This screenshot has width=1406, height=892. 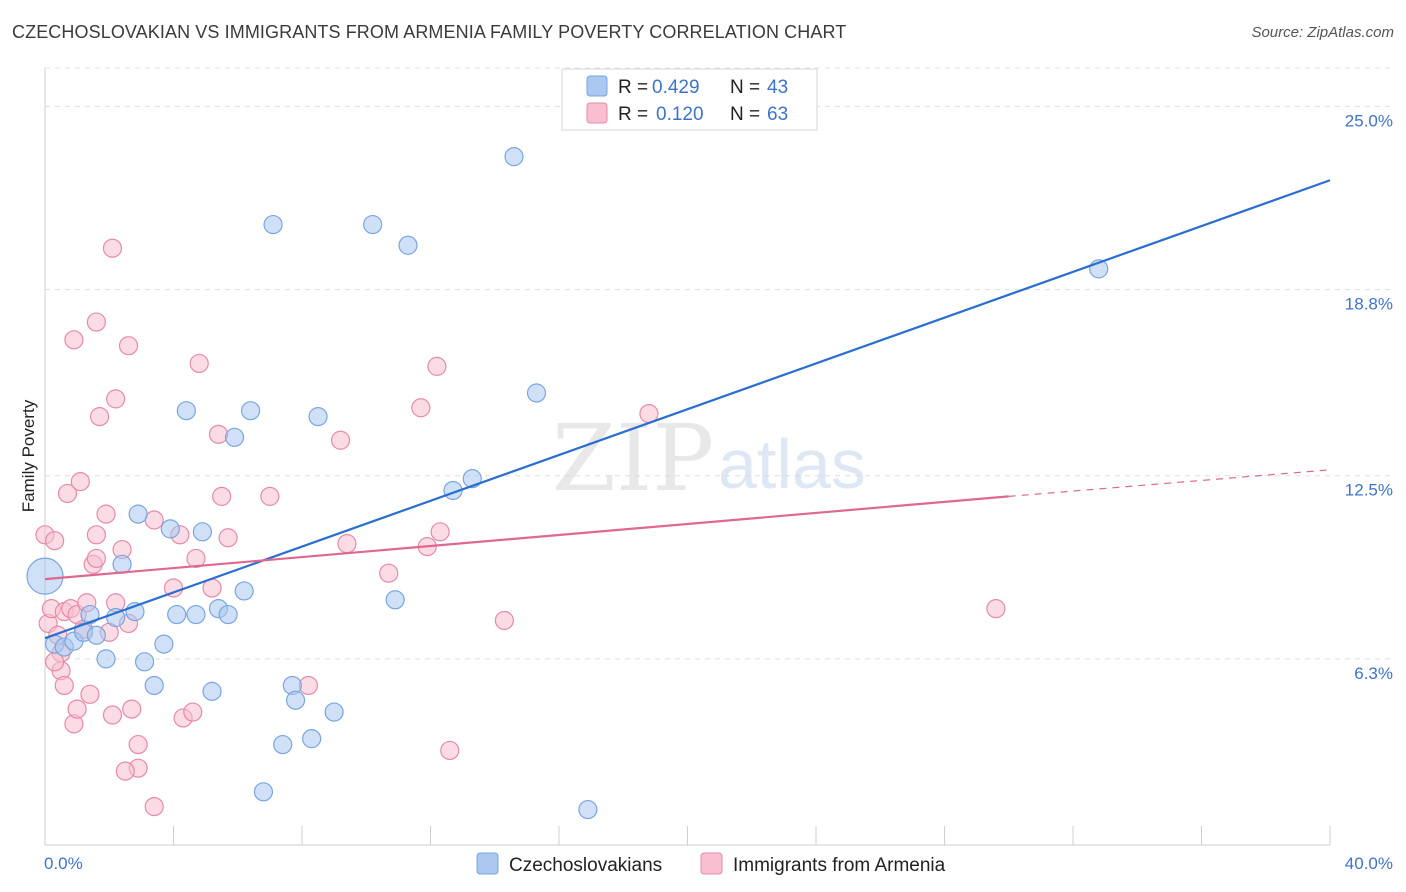 I want to click on y-axis-title: Family Poverty, so click(x=28, y=455).